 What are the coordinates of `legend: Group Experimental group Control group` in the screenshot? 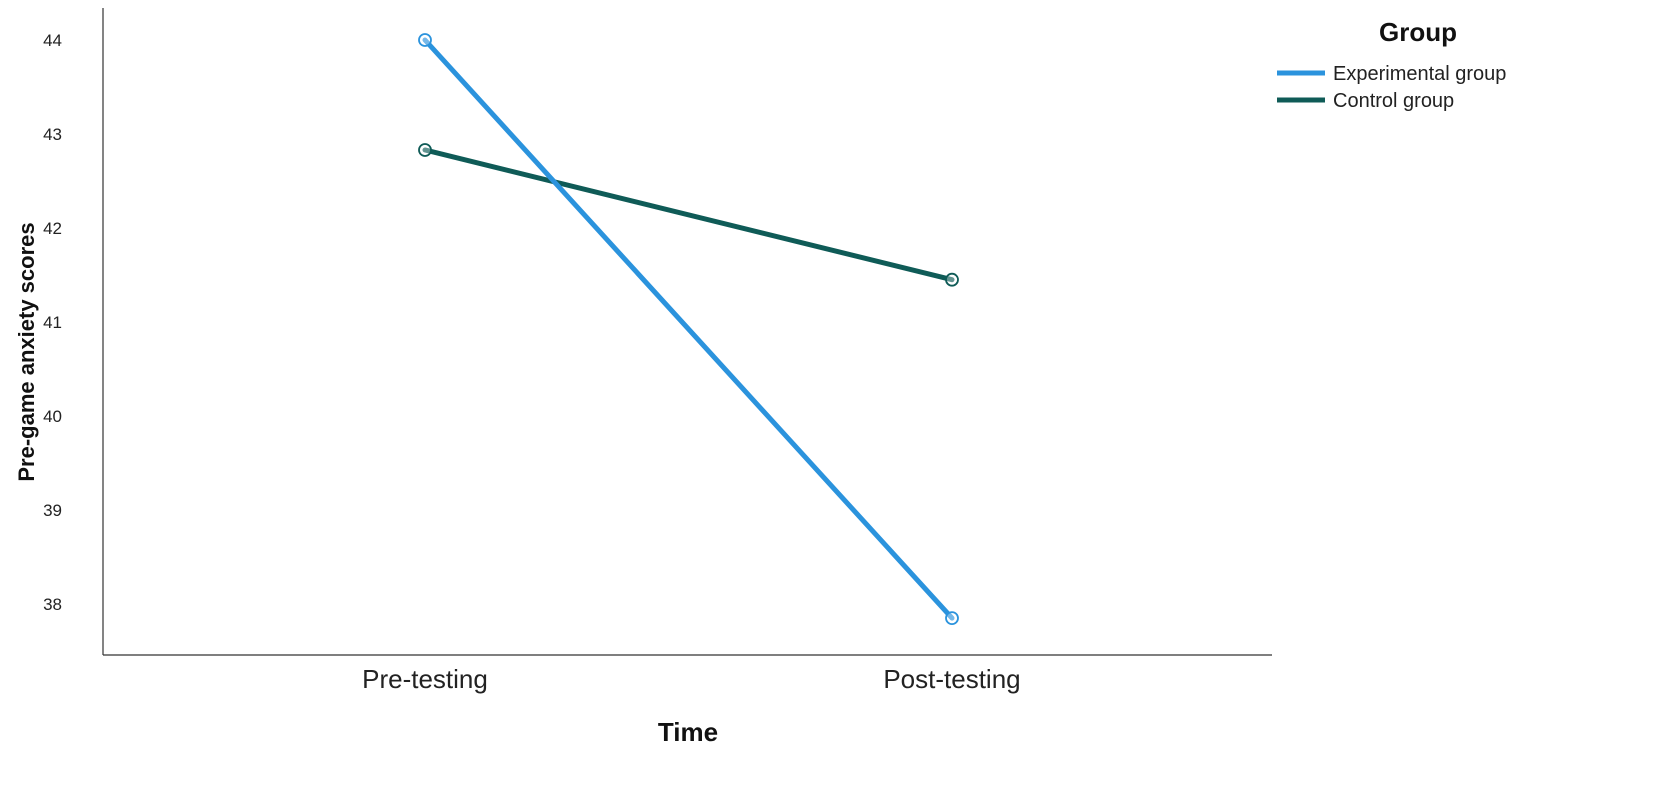 It's located at (1391, 64).